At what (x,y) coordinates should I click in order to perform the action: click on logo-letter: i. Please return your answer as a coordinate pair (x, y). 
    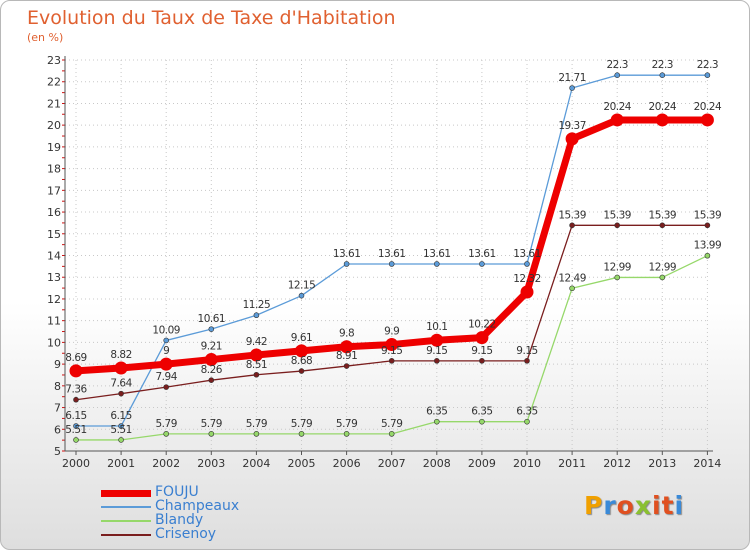
    Looking at the image, I should click on (657, 505).